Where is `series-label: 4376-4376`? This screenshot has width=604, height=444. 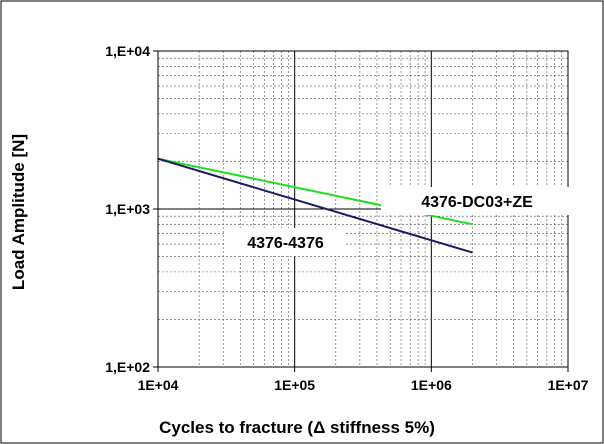
series-label: 4376-4376 is located at coordinates (285, 243).